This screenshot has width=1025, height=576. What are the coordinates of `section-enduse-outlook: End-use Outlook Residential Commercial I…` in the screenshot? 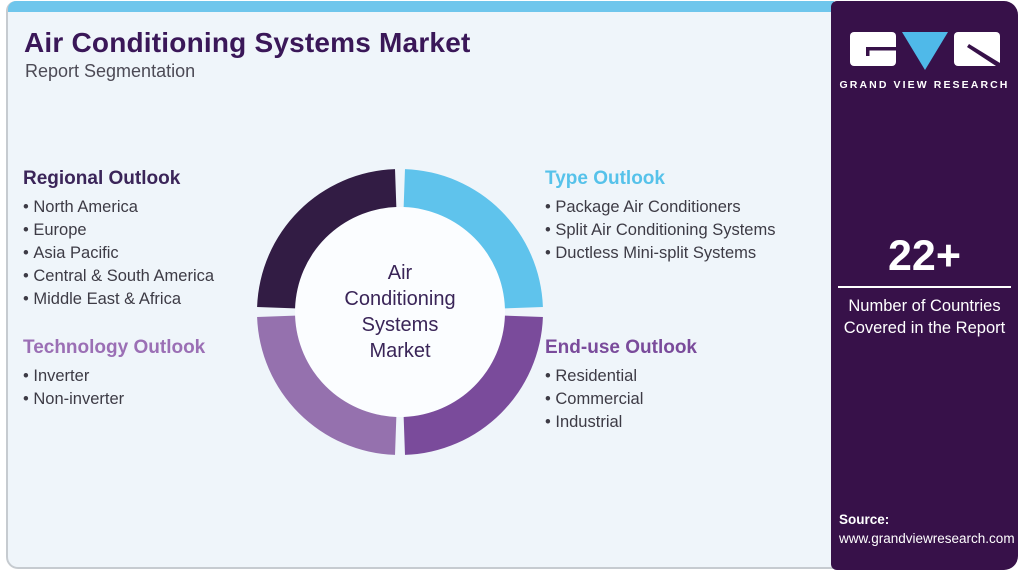 It's located at (690, 385).